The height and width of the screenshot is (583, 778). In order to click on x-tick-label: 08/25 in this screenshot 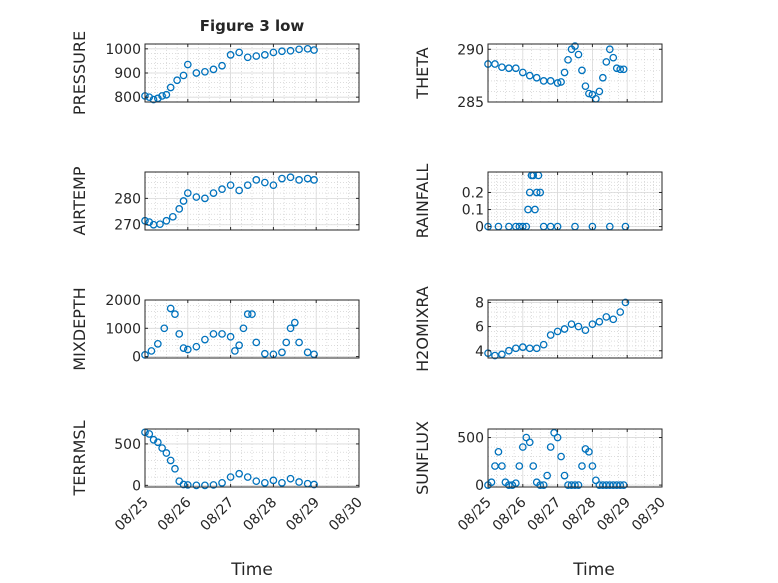, I will do `click(475, 515)`.